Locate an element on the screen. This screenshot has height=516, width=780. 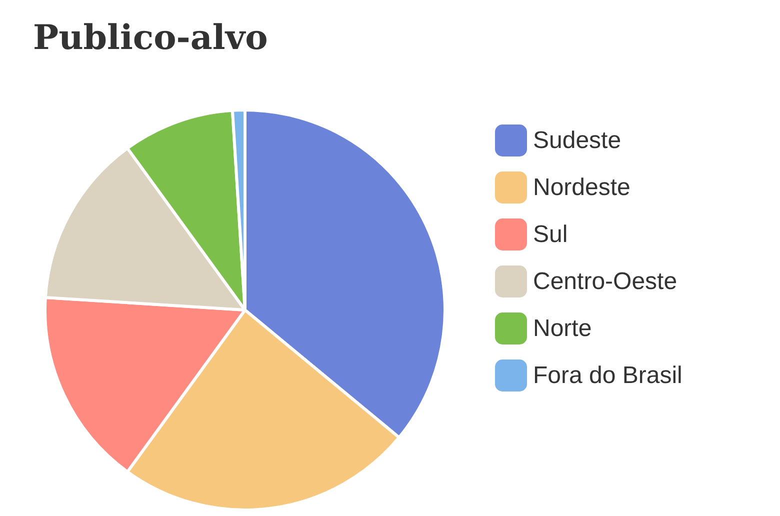
legend-label: Sul is located at coordinates (550, 234).